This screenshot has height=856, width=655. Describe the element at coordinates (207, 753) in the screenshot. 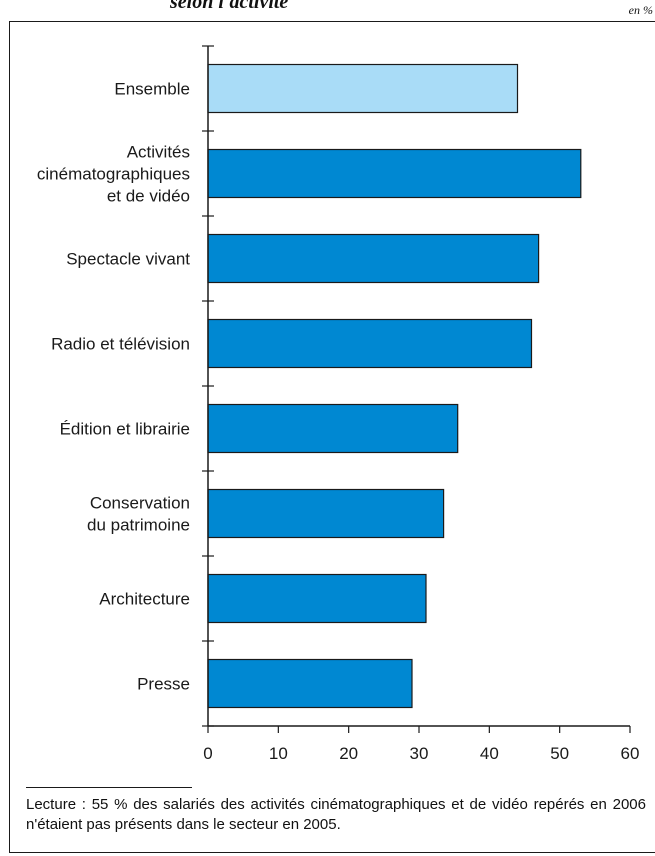

I see `x-tick-label: 0` at that location.